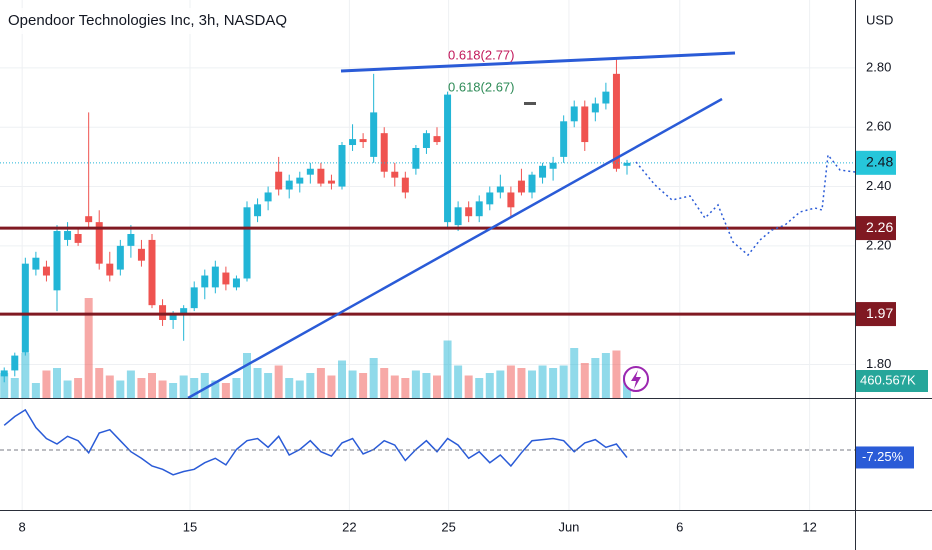  Describe the element at coordinates (142, 21) in the screenshot. I see `title-bg` at that location.